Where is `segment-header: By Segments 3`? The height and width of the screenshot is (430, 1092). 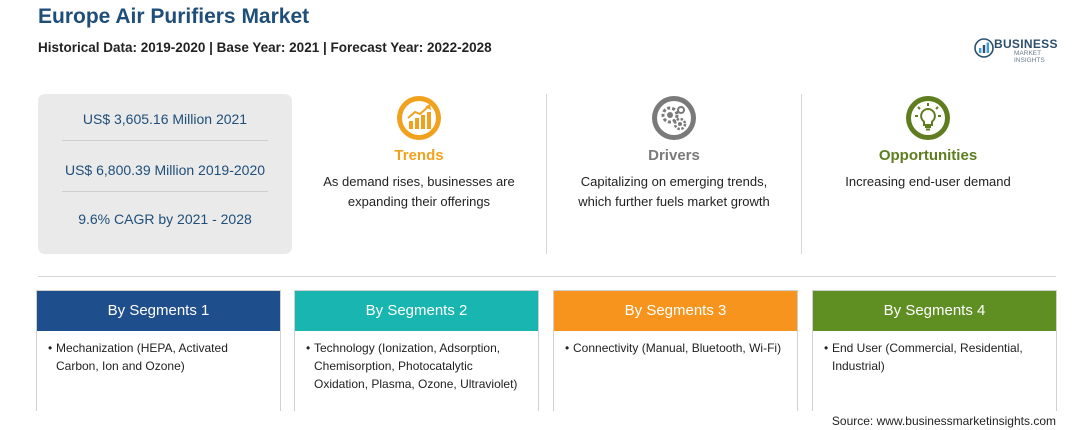
segment-header: By Segments 3 is located at coordinates (675, 311).